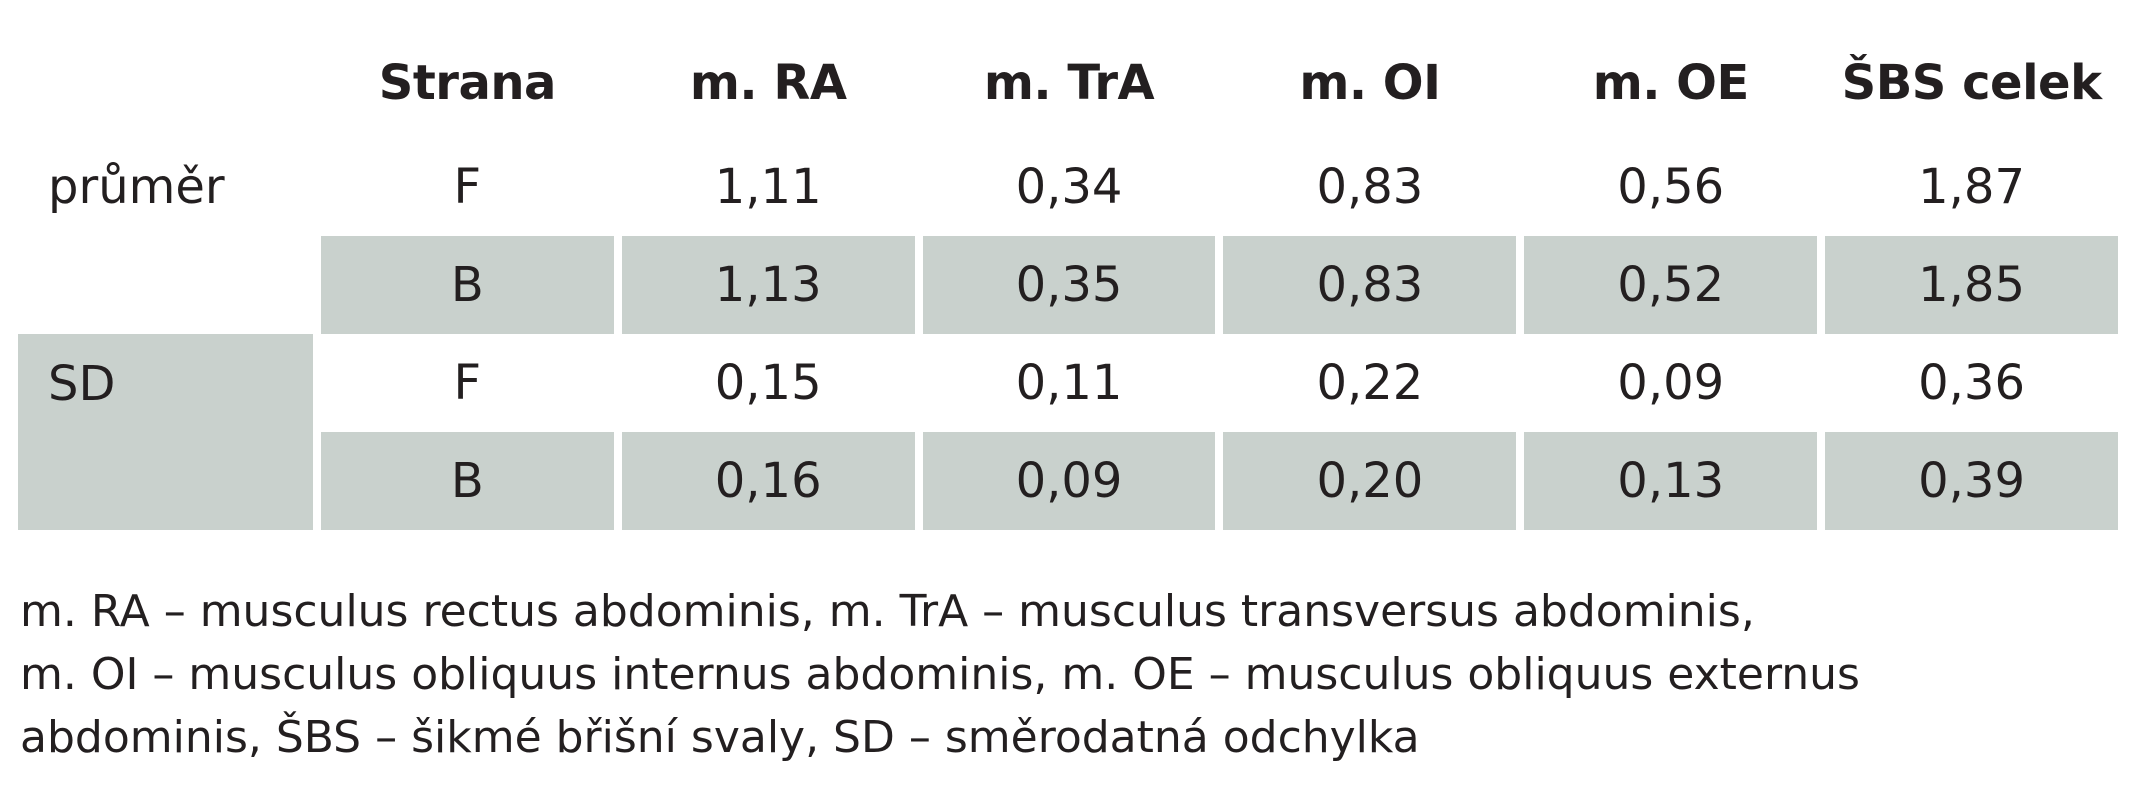  What do you see at coordinates (165, 83) in the screenshot?
I see `header-empty` at bounding box center [165, 83].